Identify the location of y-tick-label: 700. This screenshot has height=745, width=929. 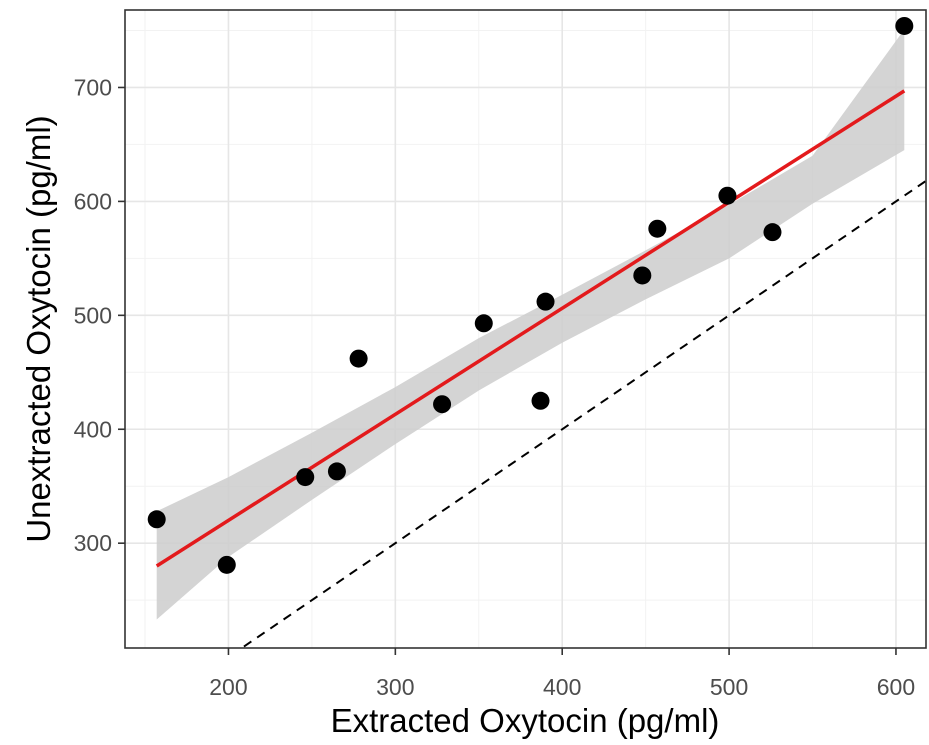
(93, 87).